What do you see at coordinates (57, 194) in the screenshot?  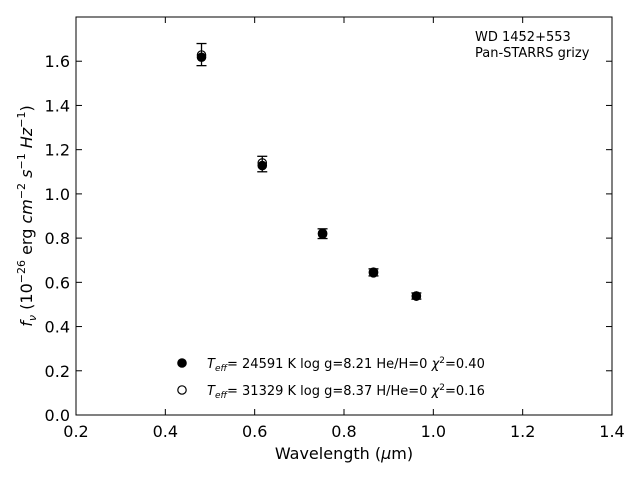 I see `y-tick-label: 1.0` at bounding box center [57, 194].